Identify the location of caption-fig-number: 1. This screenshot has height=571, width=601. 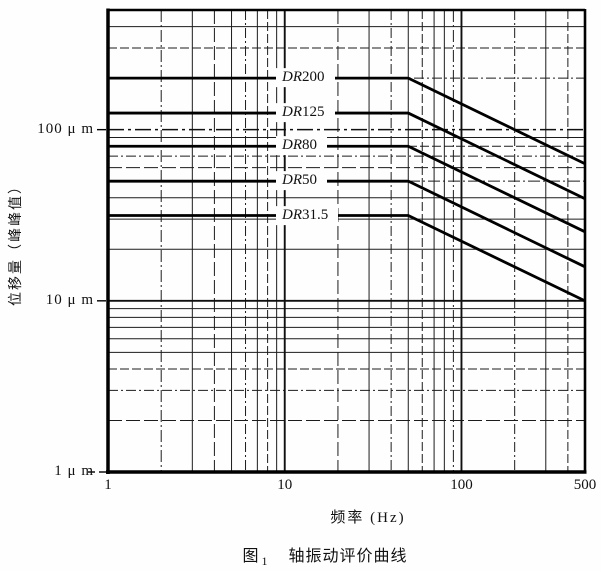
(265, 561).